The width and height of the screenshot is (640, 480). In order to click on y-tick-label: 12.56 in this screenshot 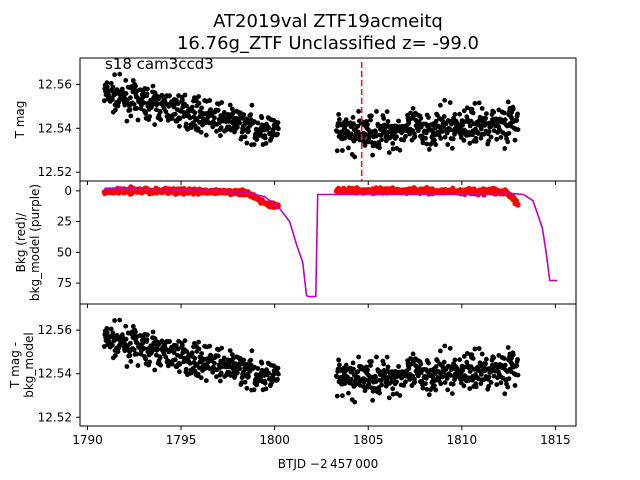, I will do `click(55, 84)`.